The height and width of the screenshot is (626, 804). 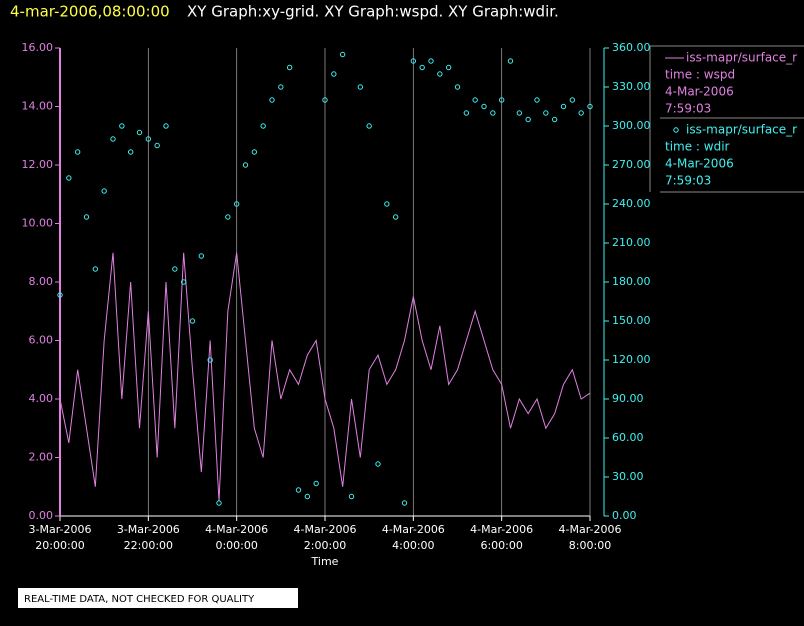 I want to click on y2-tick-label: 60.00, so click(x=628, y=437).